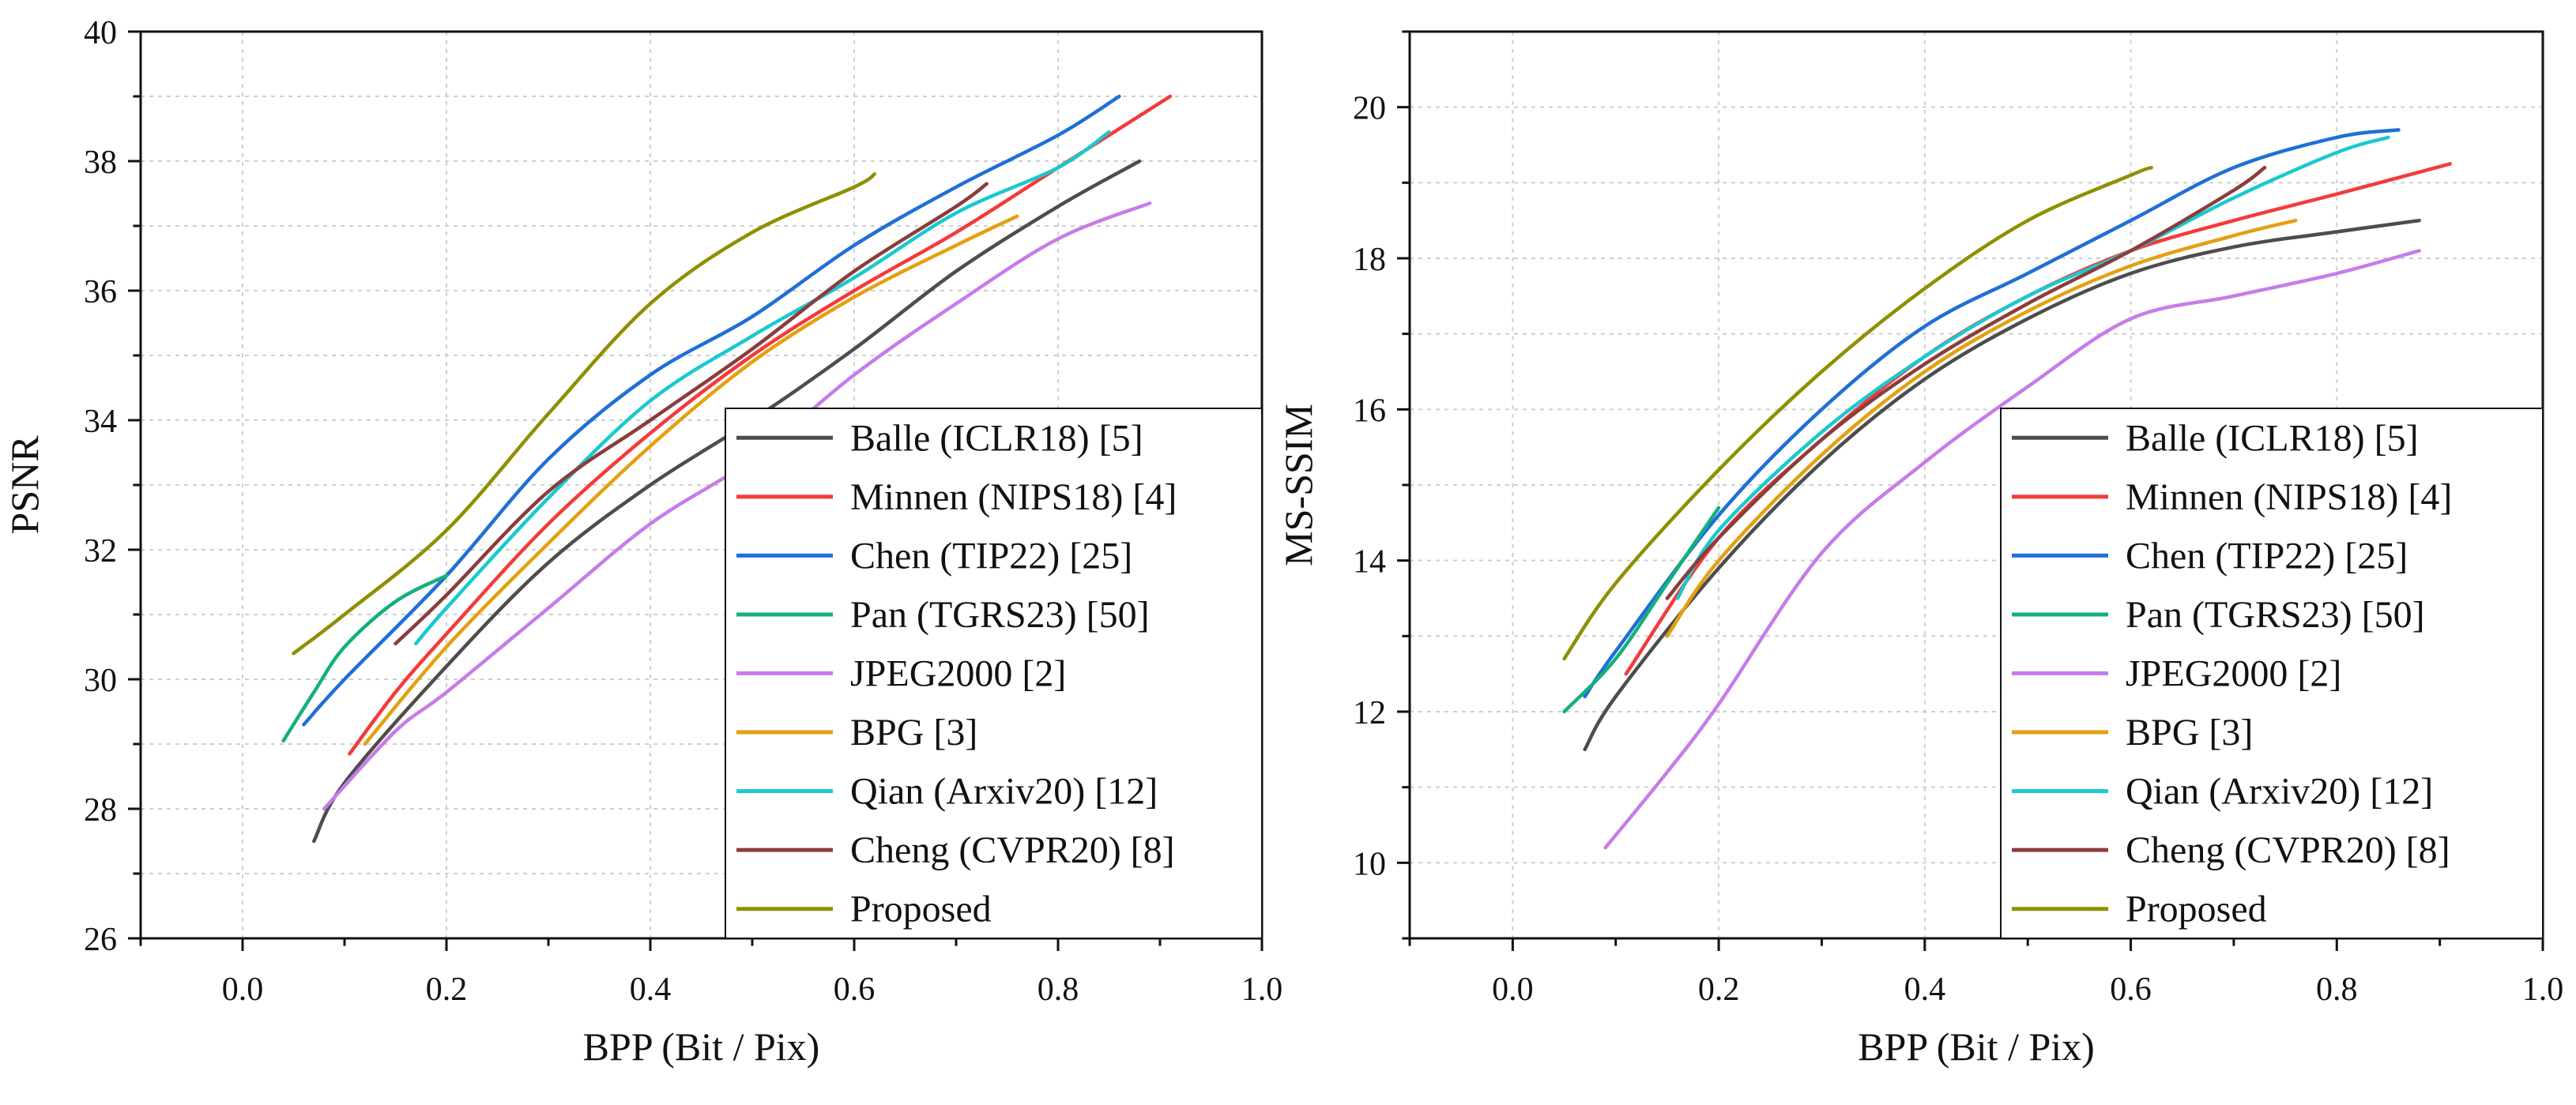 Image resolution: width=2576 pixels, height=1105 pixels. What do you see at coordinates (1369, 713) in the screenshot?
I see `y-tick-label: 12` at bounding box center [1369, 713].